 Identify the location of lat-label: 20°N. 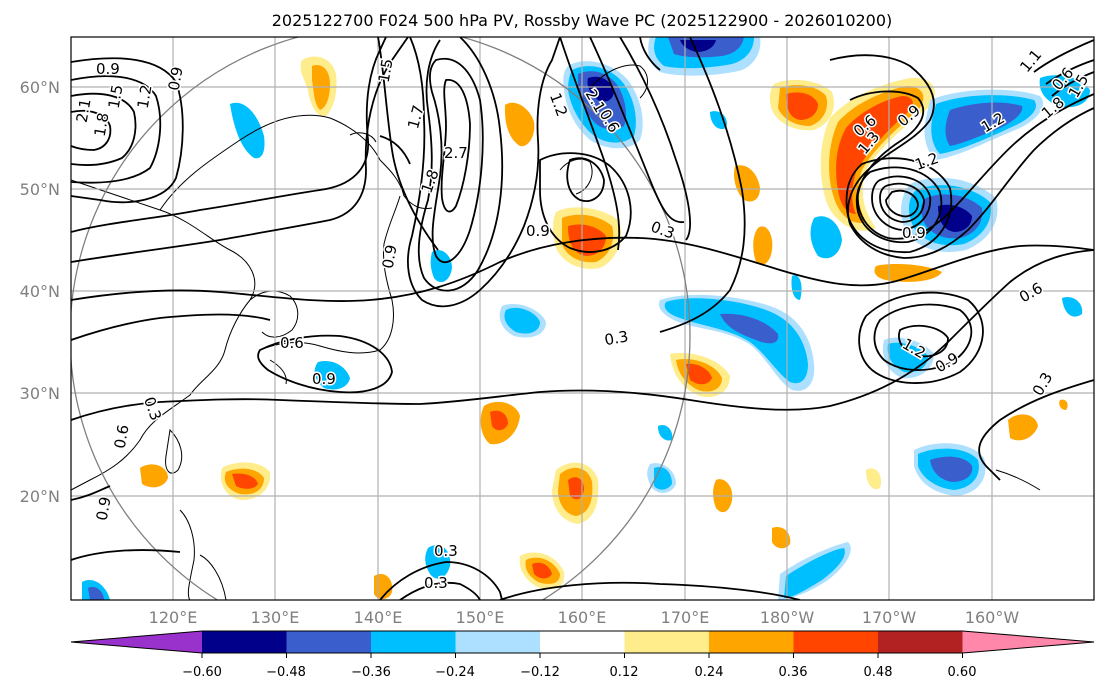
(40, 496).